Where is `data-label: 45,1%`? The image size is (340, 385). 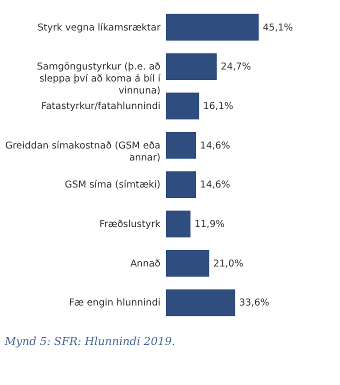
data-label: 45,1% is located at coordinates (277, 28).